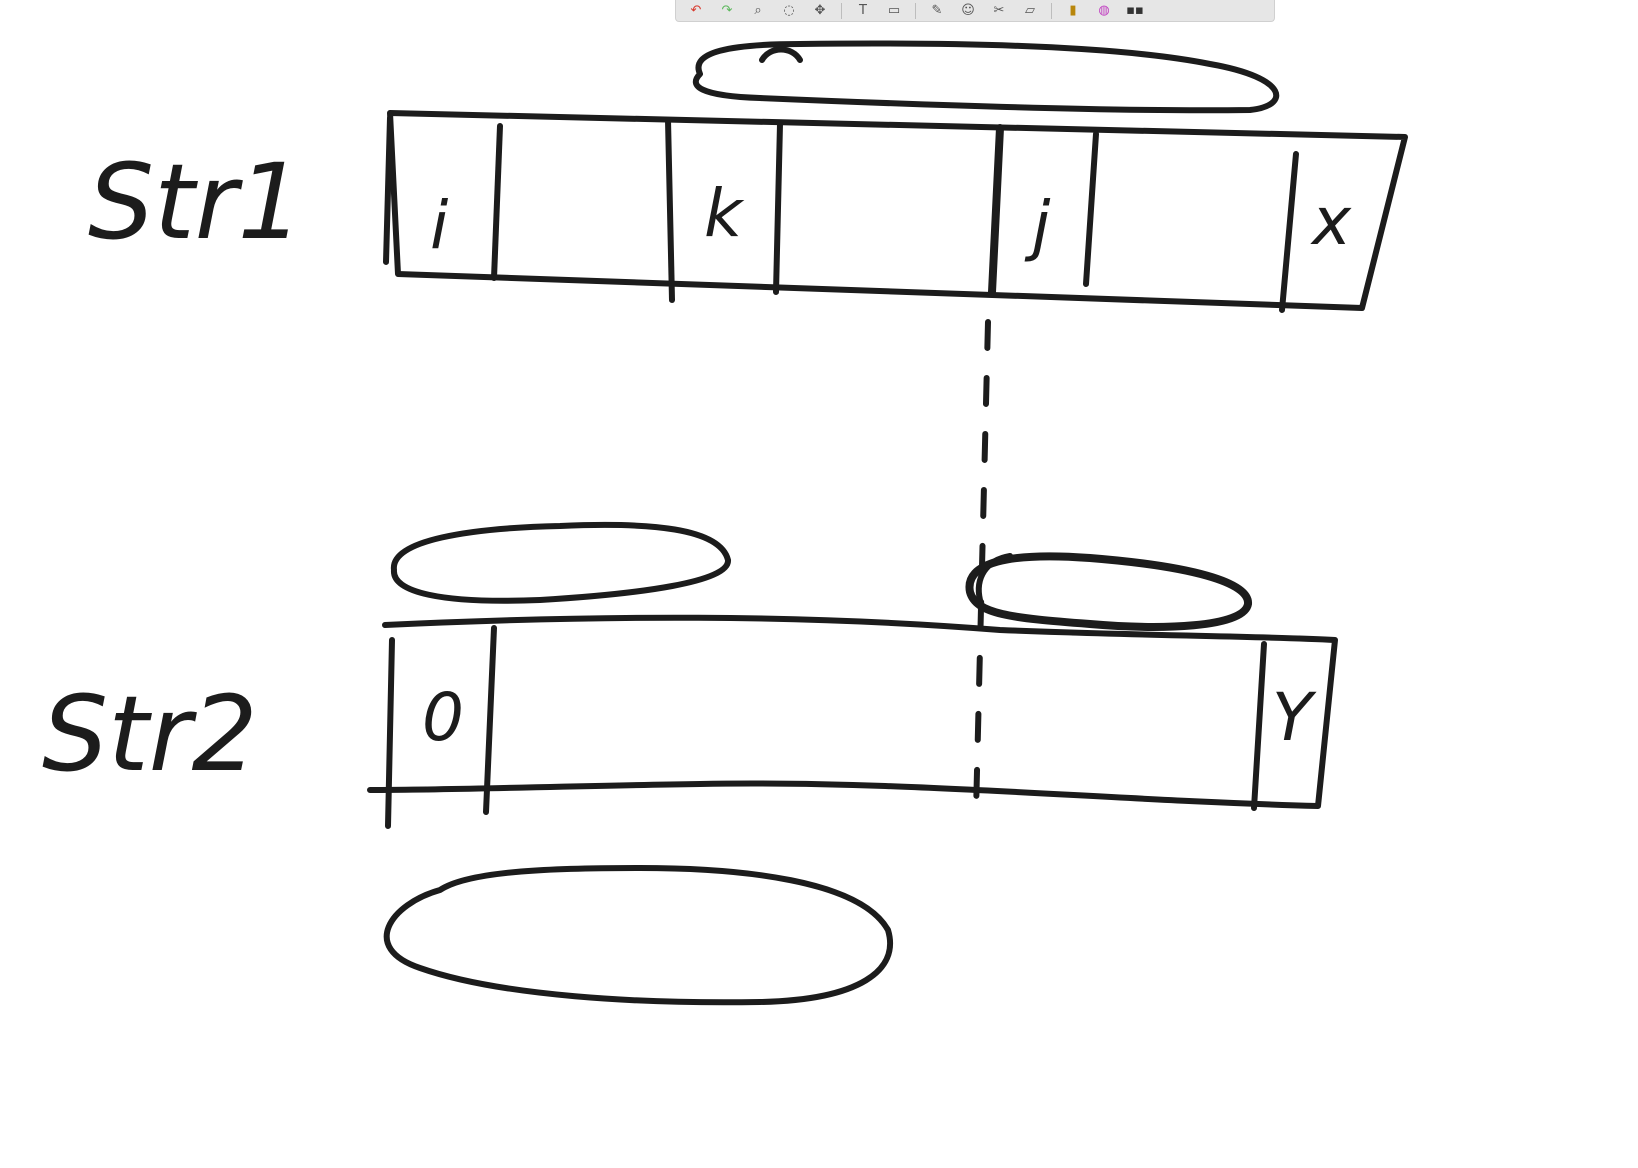 Image resolution: width=1638 pixels, height=1168 pixels. I want to click on row1-cell-x: x, so click(1331, 221).